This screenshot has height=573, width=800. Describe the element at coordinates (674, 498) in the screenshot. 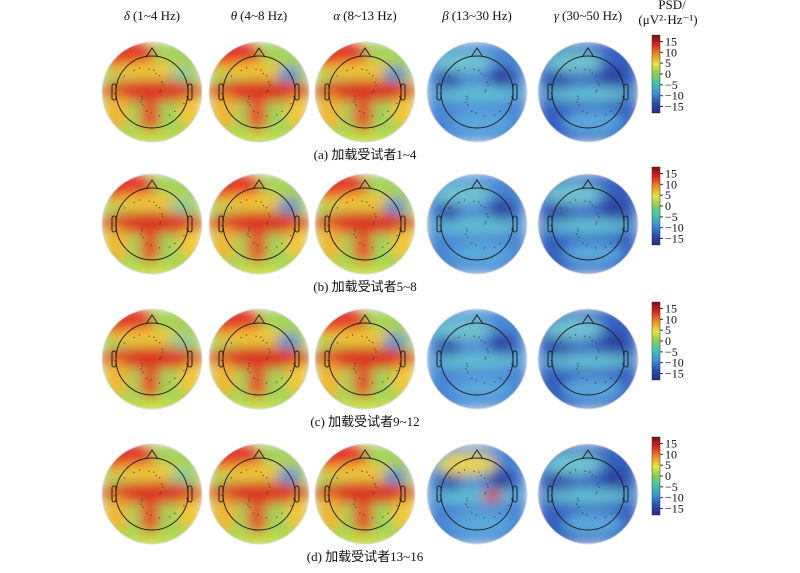

I see `colorbar-tick-label: −10` at that location.